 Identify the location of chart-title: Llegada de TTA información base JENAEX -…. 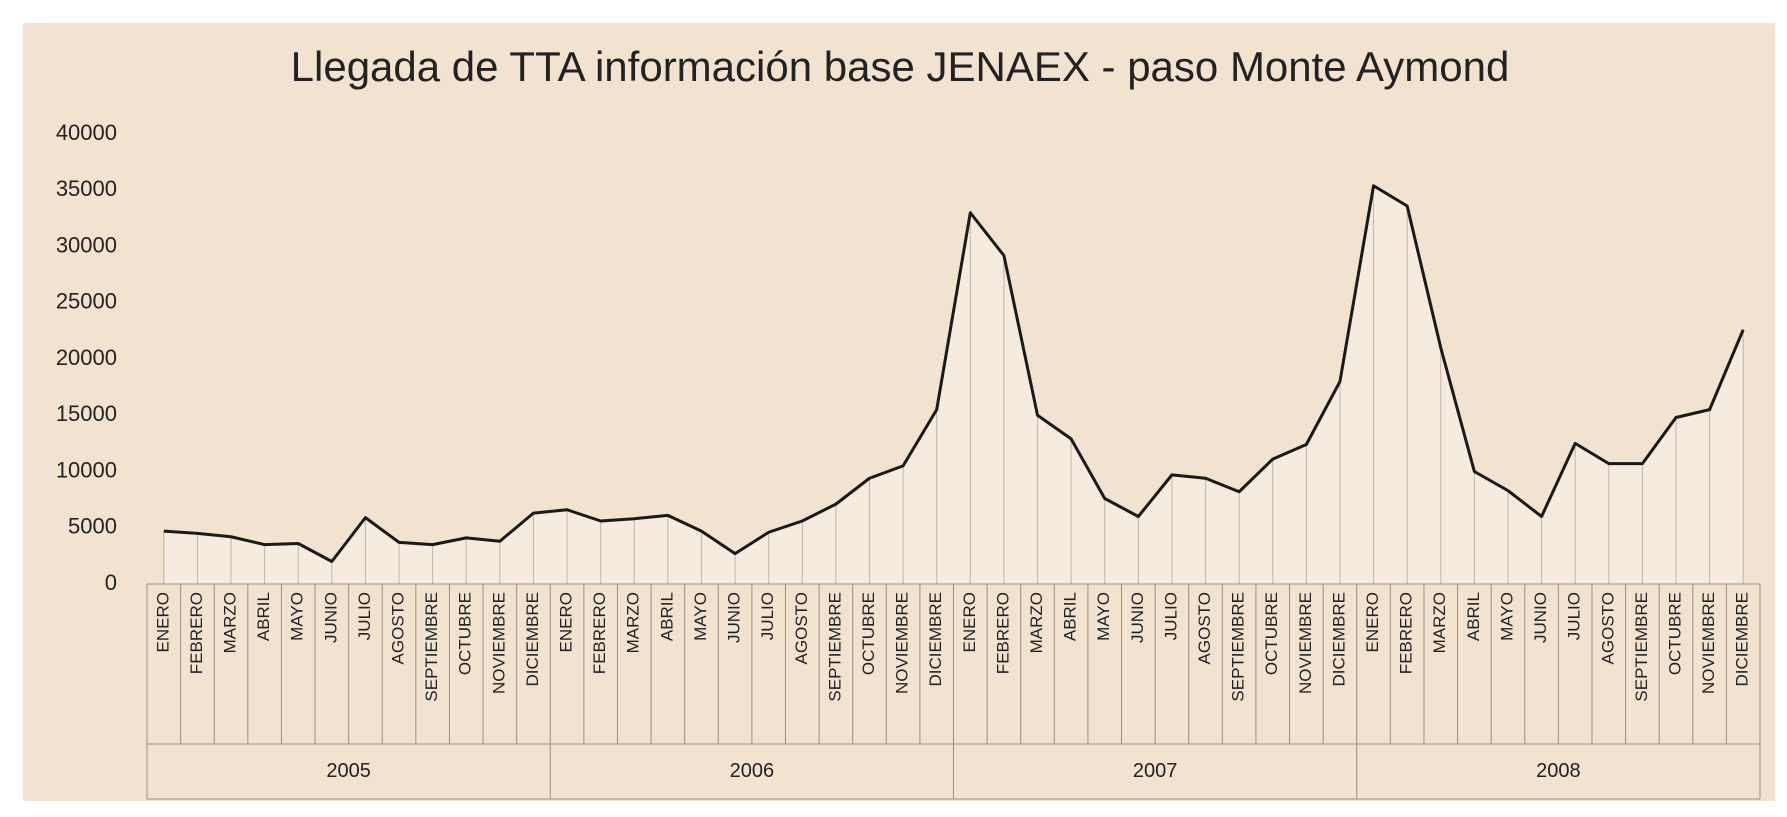
(900, 66).